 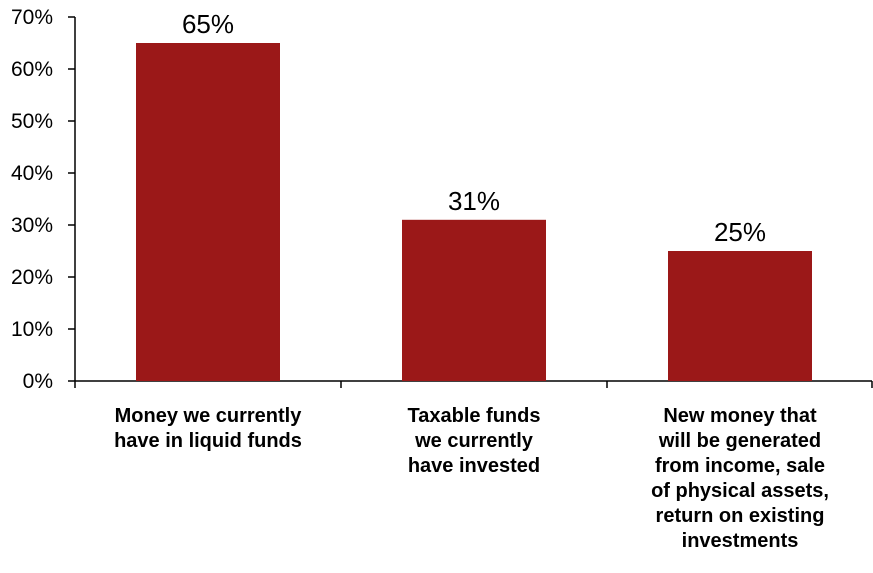 What do you see at coordinates (32, 277) in the screenshot?
I see `y-tick-label: 20%` at bounding box center [32, 277].